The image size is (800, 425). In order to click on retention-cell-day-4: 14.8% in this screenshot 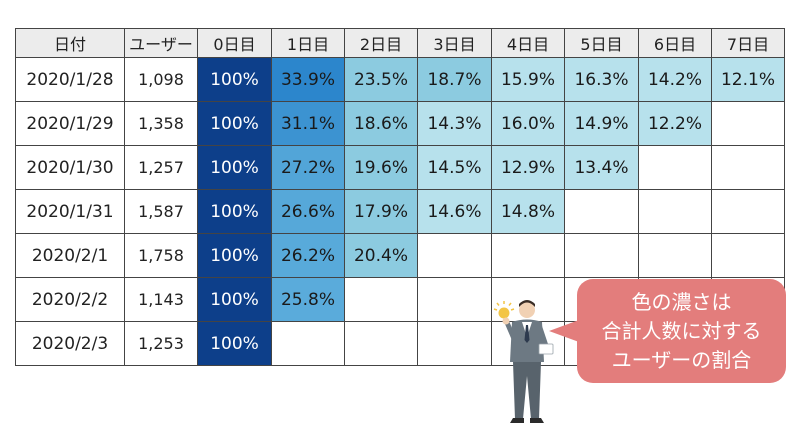, I will do `click(528, 211)`.